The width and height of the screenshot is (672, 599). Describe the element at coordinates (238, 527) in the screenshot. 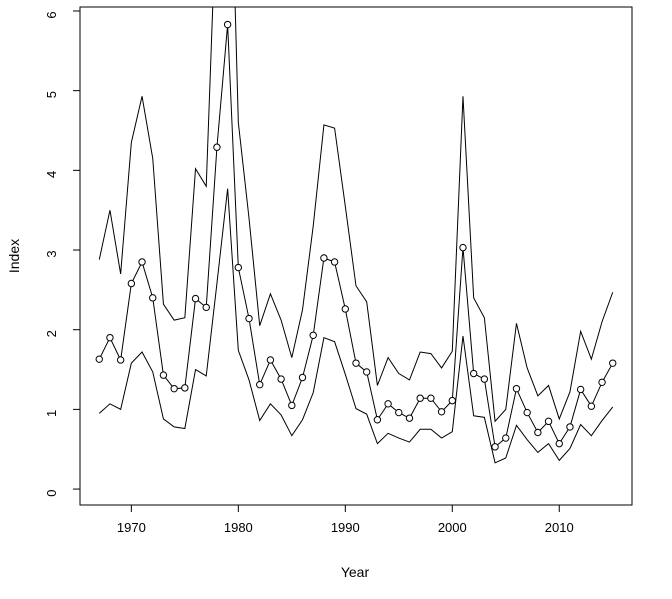

I see `x-tick-label: 1980` at that location.